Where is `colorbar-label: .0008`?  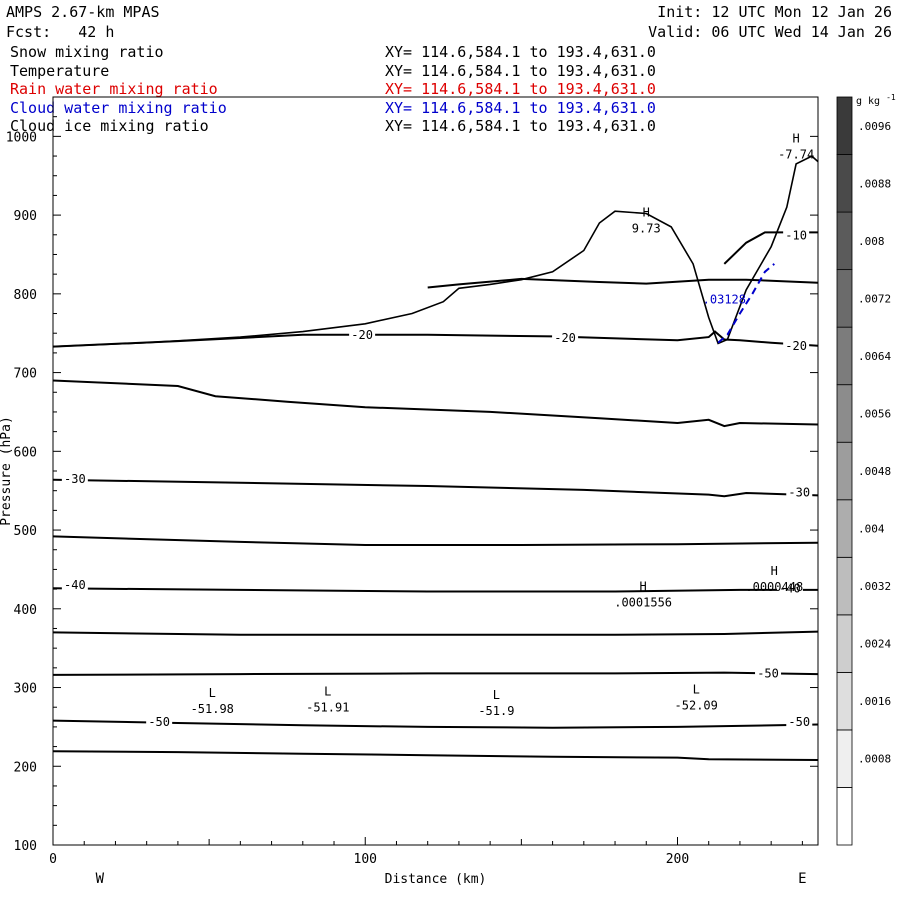 colorbar-label: .0008 is located at coordinates (874, 759).